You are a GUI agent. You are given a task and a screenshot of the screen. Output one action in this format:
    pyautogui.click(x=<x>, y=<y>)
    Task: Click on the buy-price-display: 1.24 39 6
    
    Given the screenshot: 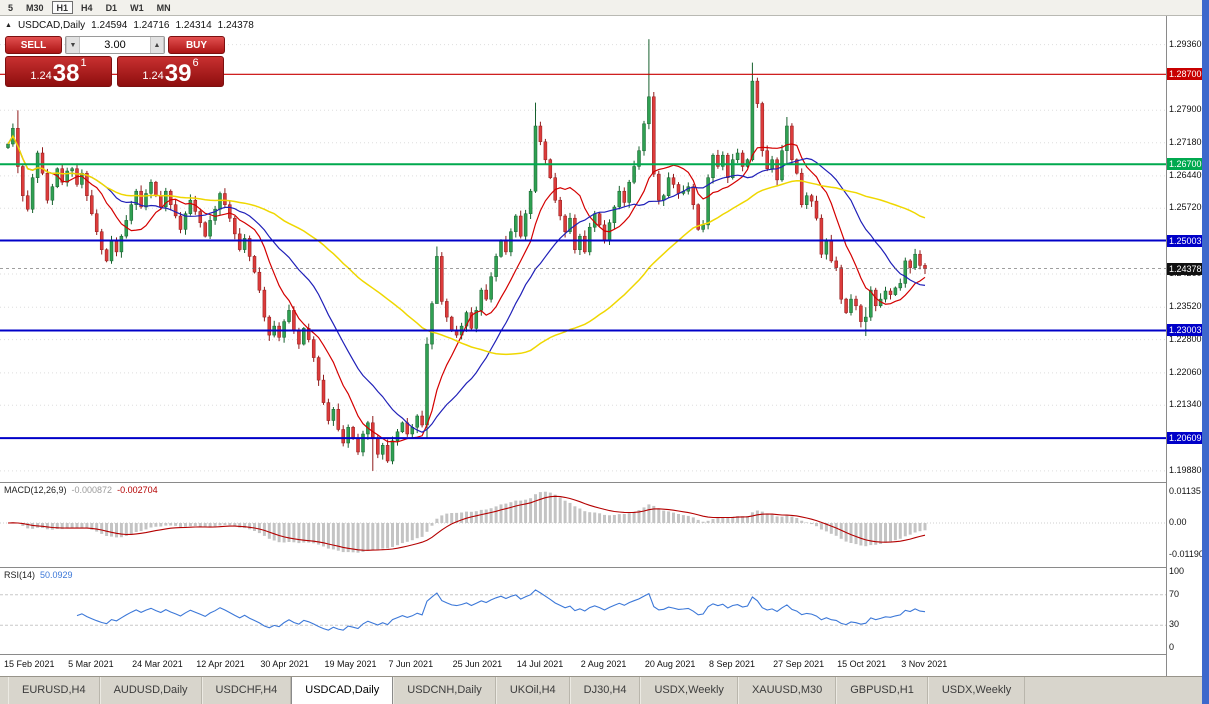 What is the action you would take?
    pyautogui.click(x=170, y=71)
    